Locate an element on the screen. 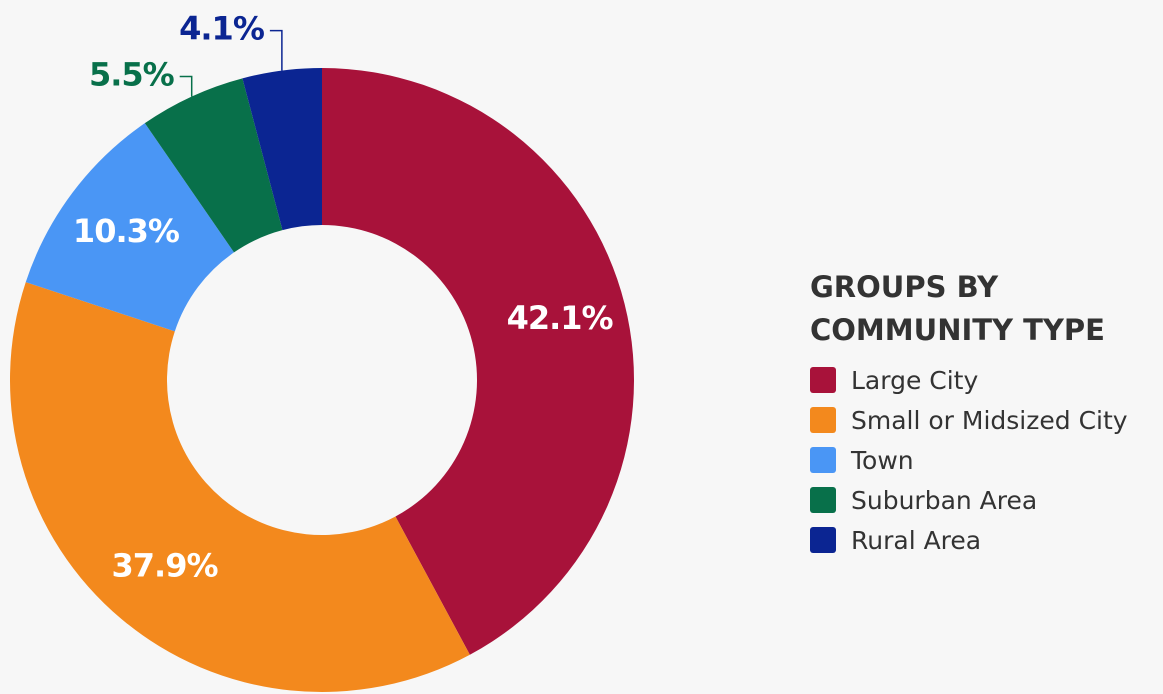 This screenshot has height=694, width=1163. value-label: 4.1% is located at coordinates (222, 29).